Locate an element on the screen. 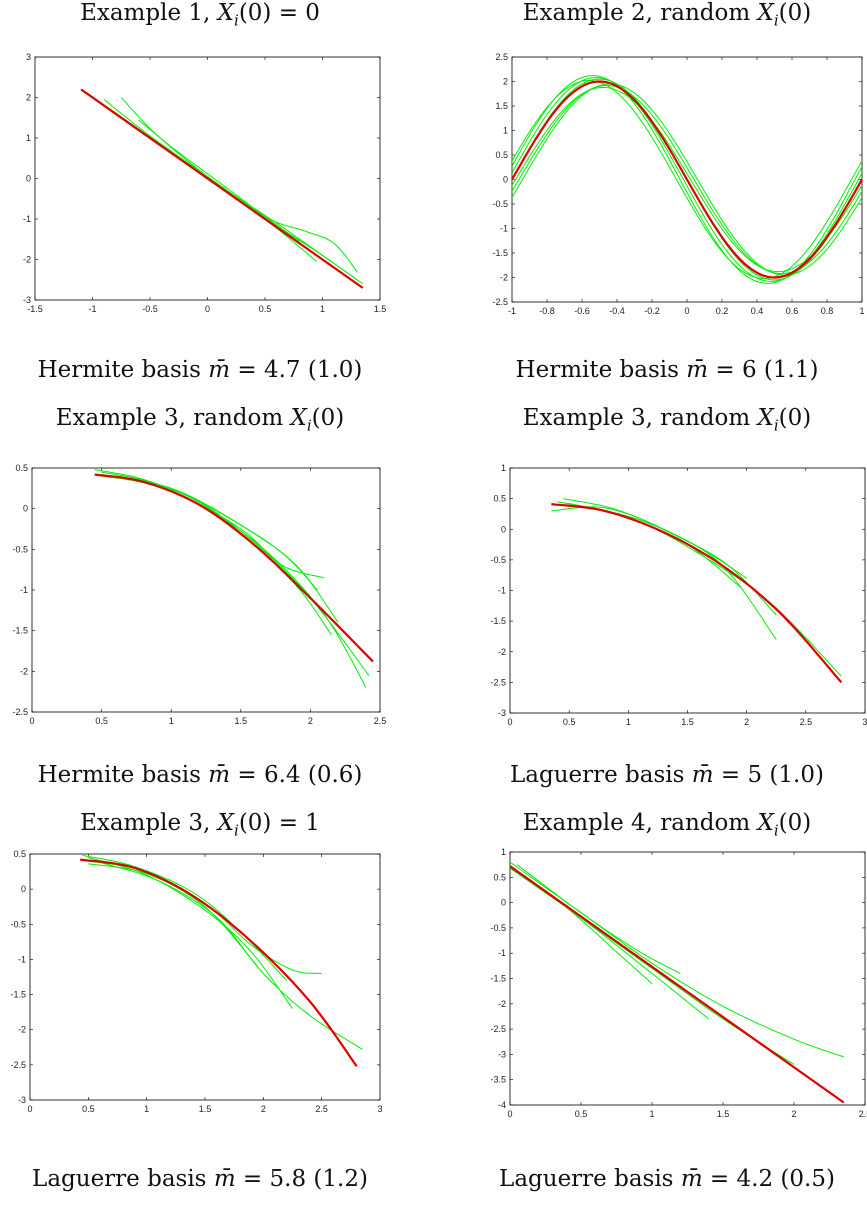 The image size is (867, 1214). x-tick-label: 0.4 is located at coordinates (757, 311).